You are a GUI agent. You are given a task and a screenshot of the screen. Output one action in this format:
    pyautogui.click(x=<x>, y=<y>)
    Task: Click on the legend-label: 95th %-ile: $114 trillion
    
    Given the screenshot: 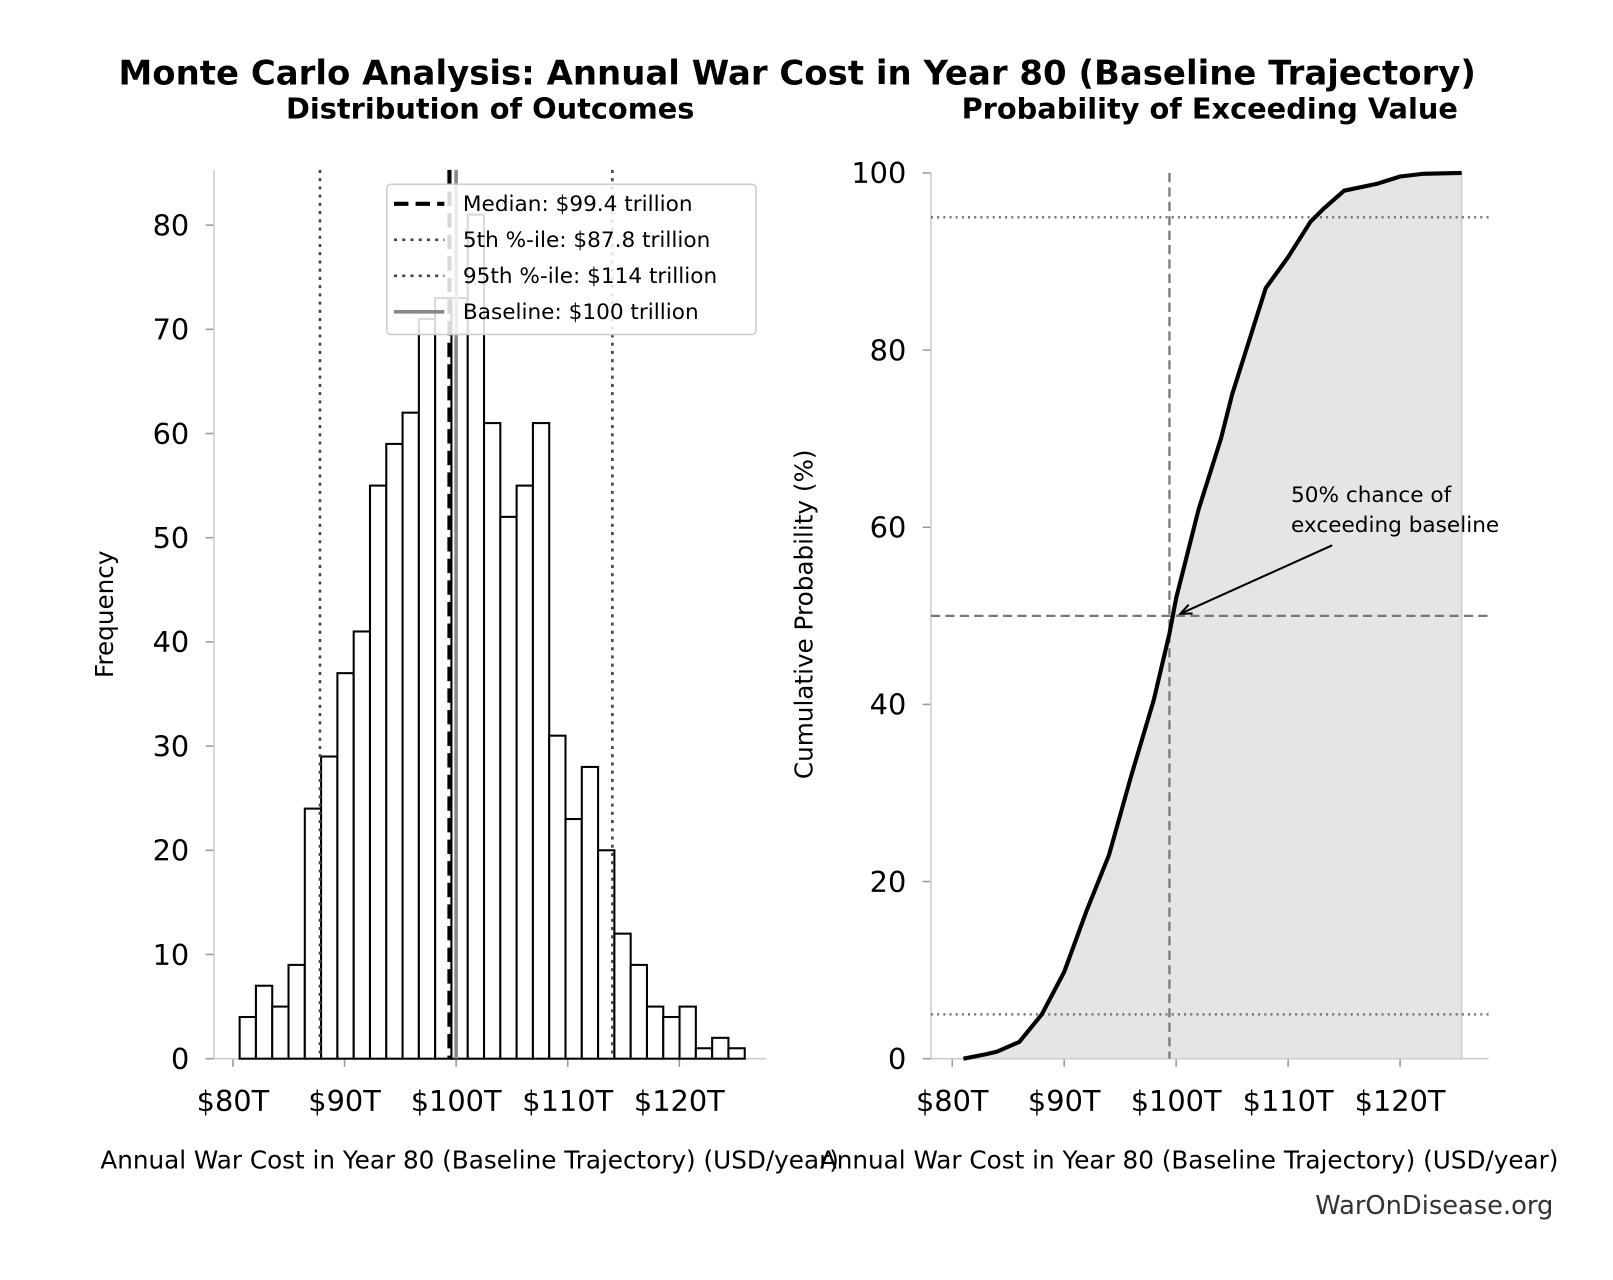 What is the action you would take?
    pyautogui.click(x=590, y=276)
    